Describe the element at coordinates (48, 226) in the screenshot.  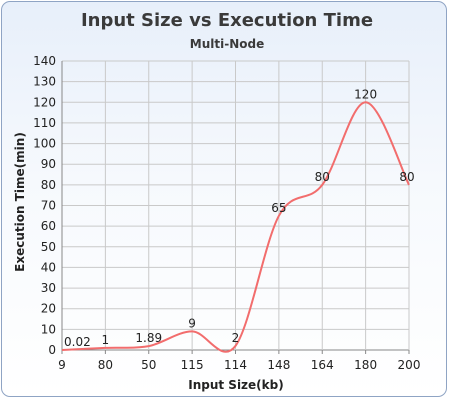
I see `y-tick-label: 60` at that location.